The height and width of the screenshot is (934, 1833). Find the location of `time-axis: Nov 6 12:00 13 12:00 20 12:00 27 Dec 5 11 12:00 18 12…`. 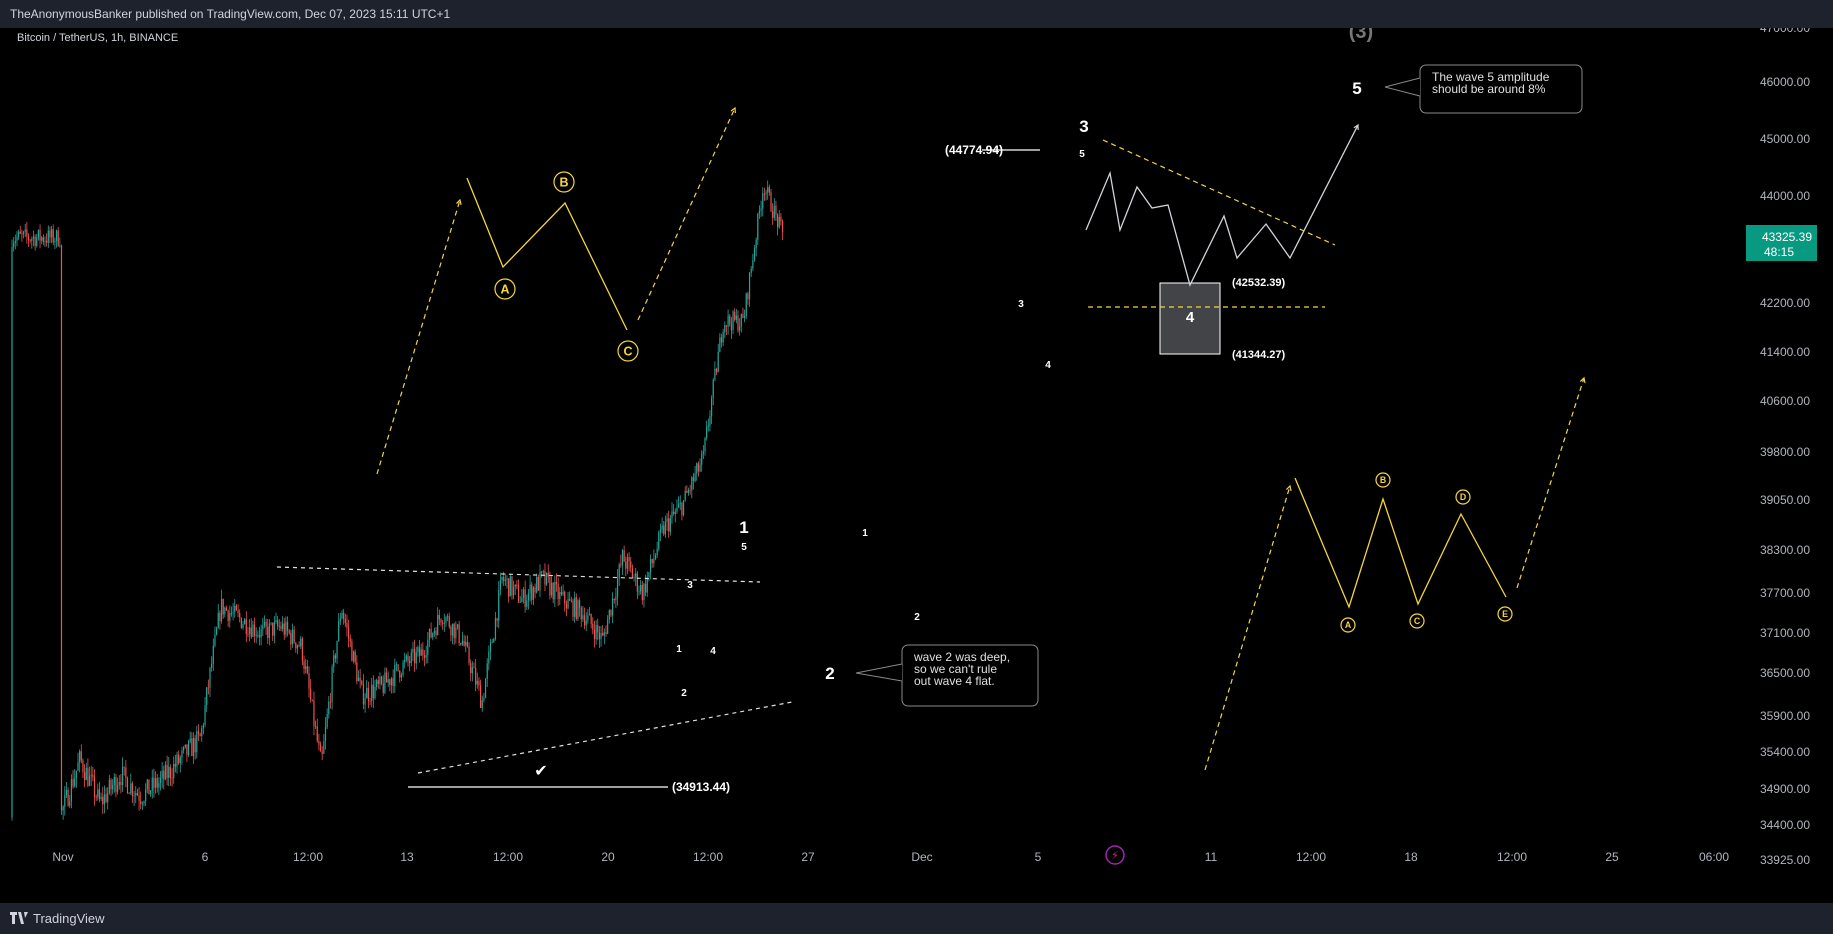

time-axis: Nov 6 12:00 13 12:00 20 12:00 27 Dec 5 11 12:00 18 12… is located at coordinates (890, 857).